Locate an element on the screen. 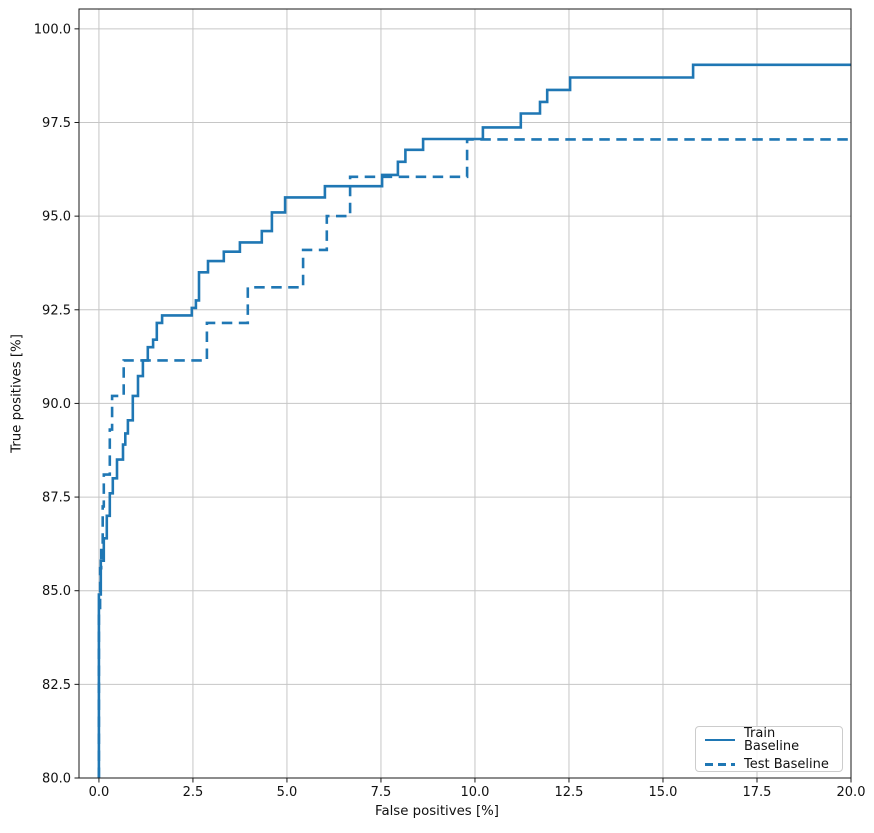  y-tick-label: 92.5 is located at coordinates (56, 310).